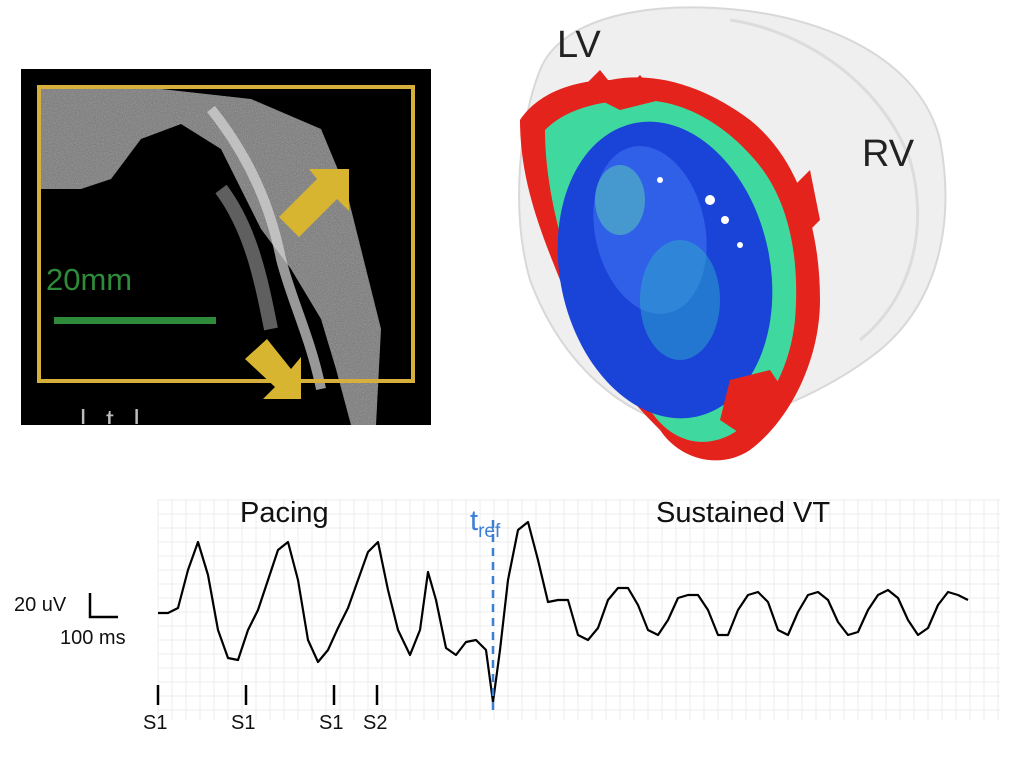  I want to click on mri-tissue, so click(211, 257).